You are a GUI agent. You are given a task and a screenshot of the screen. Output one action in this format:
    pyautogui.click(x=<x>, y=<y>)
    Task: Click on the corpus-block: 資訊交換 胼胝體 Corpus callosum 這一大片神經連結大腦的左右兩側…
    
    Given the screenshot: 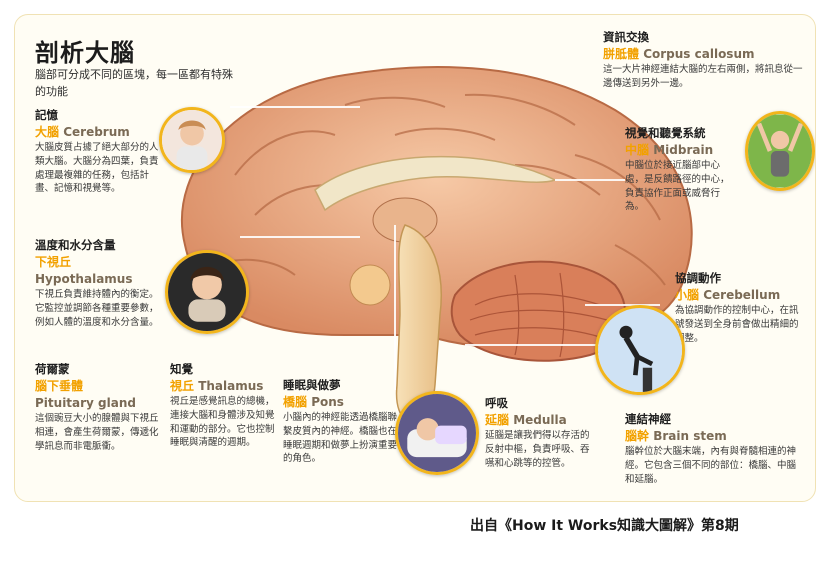 What is the action you would take?
    pyautogui.click(x=703, y=60)
    